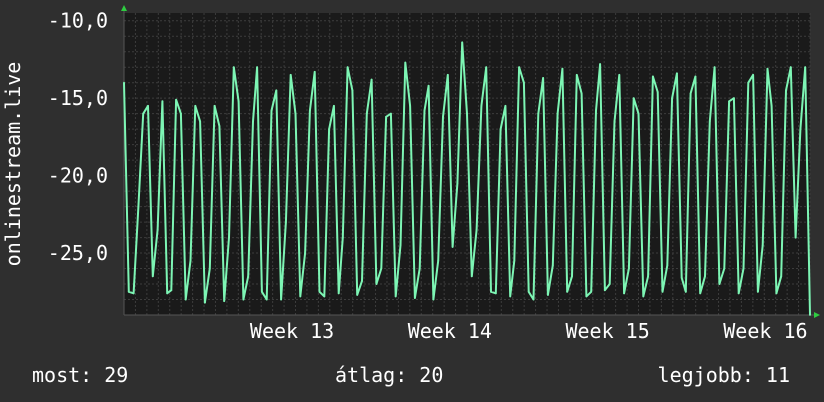 This screenshot has width=824, height=402. I want to click on x-tick-label: Week 13, so click(292, 331).